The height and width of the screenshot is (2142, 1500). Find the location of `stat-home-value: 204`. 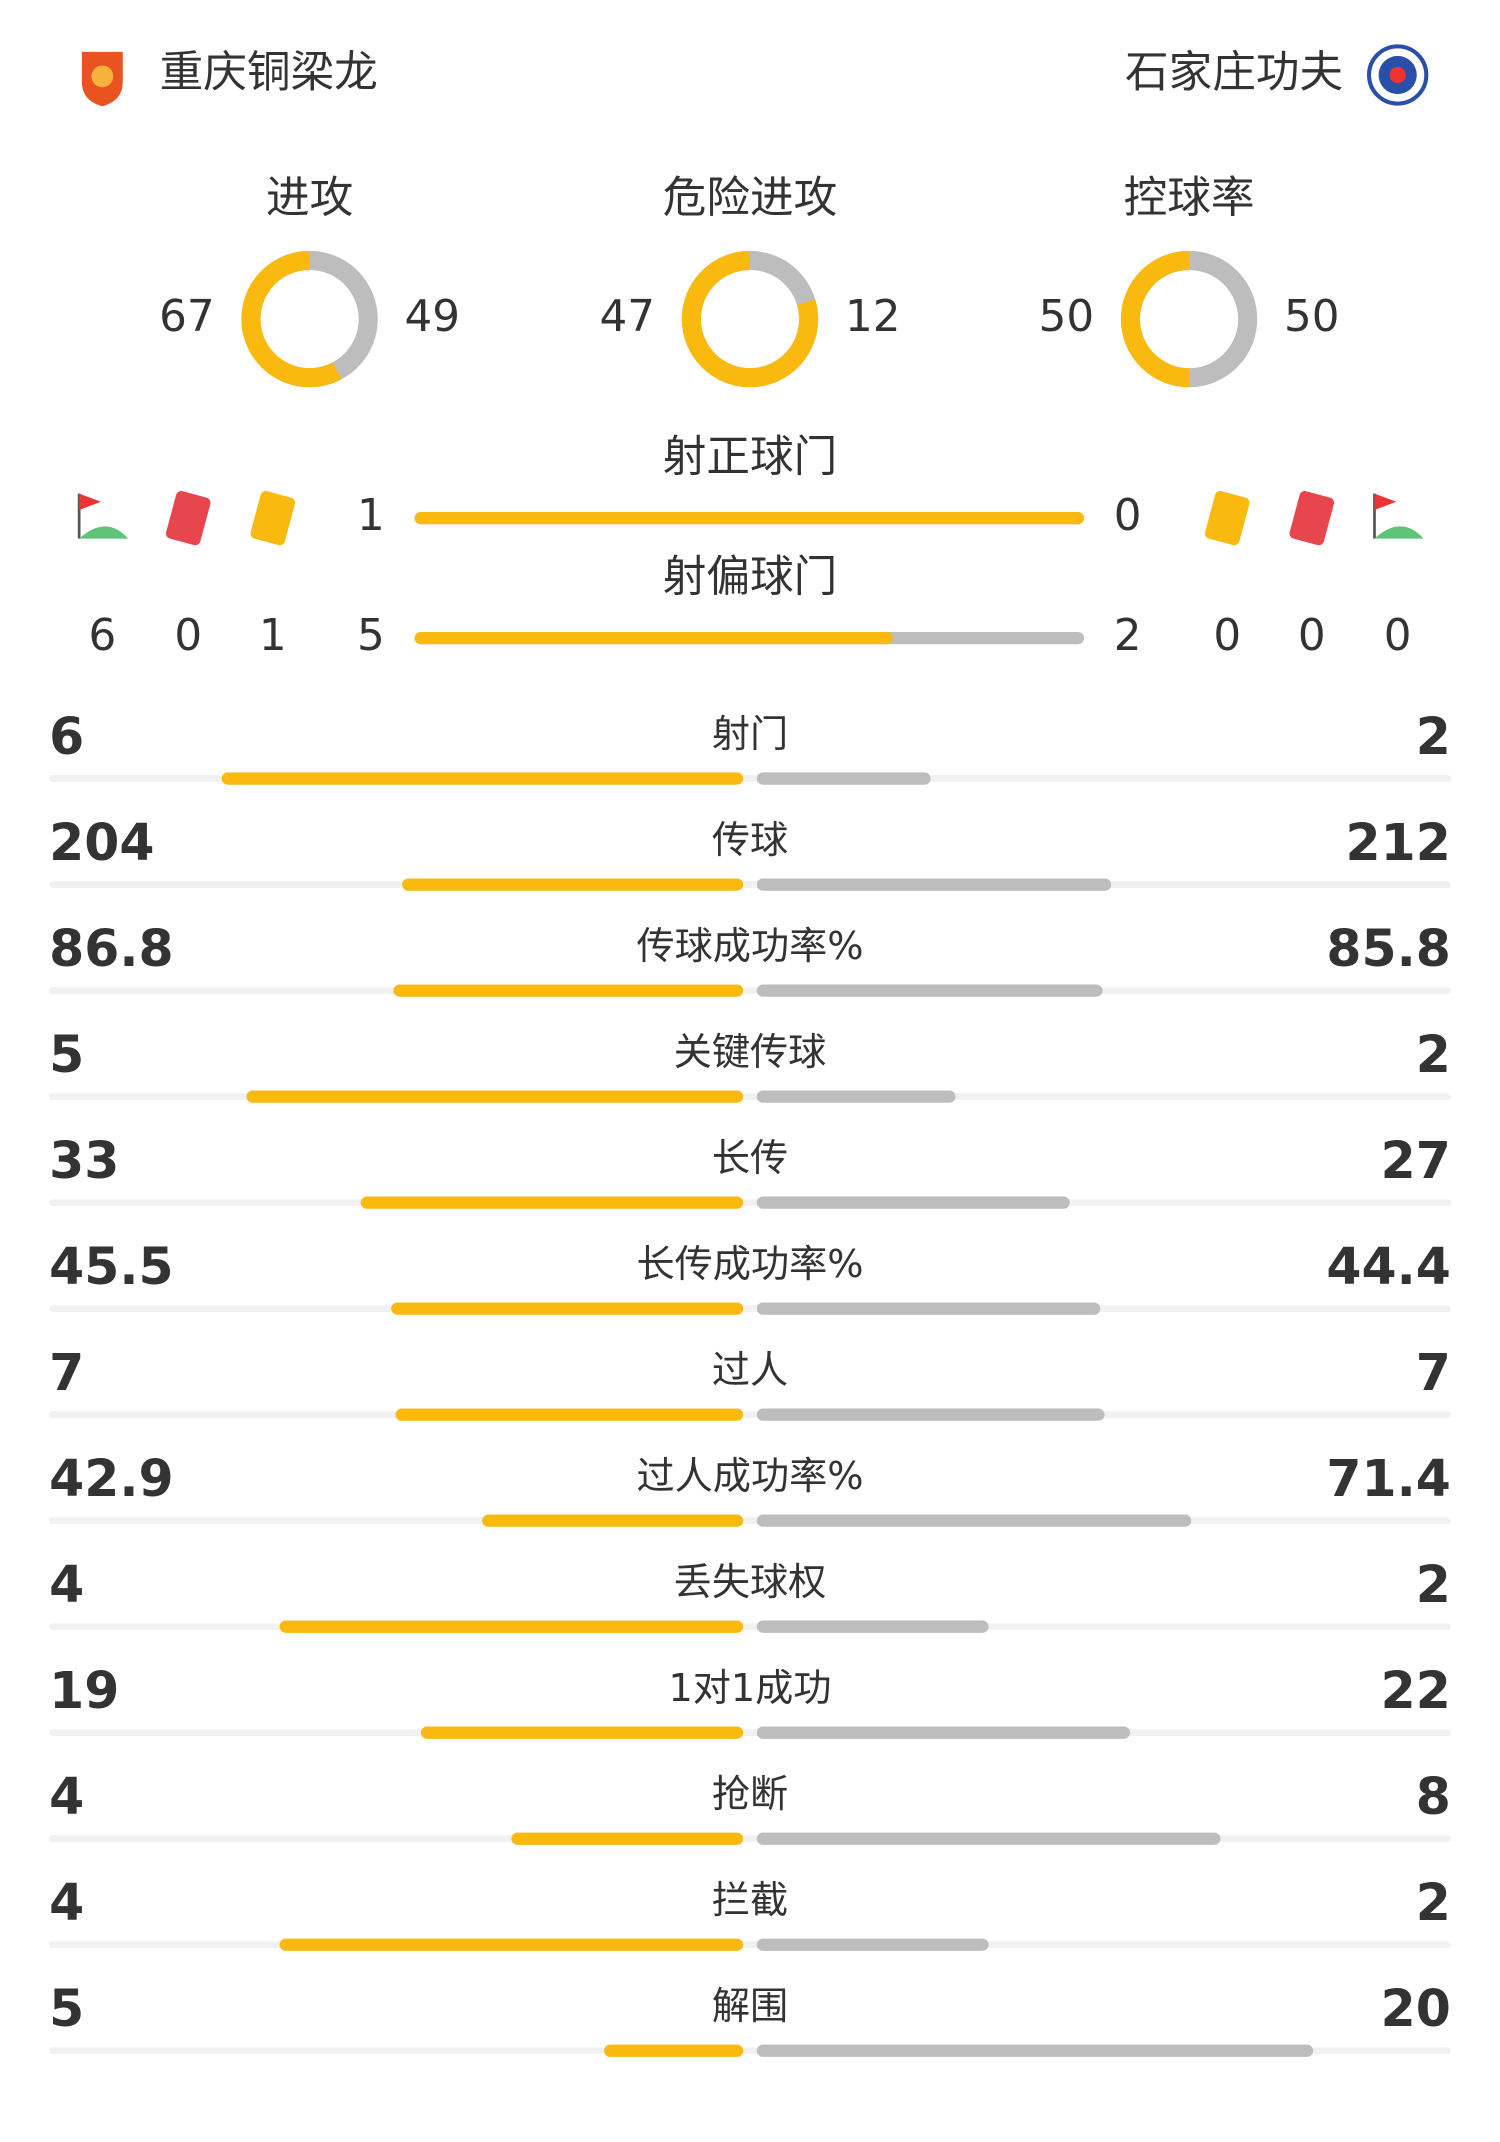

stat-home-value: 204 is located at coordinates (101, 842).